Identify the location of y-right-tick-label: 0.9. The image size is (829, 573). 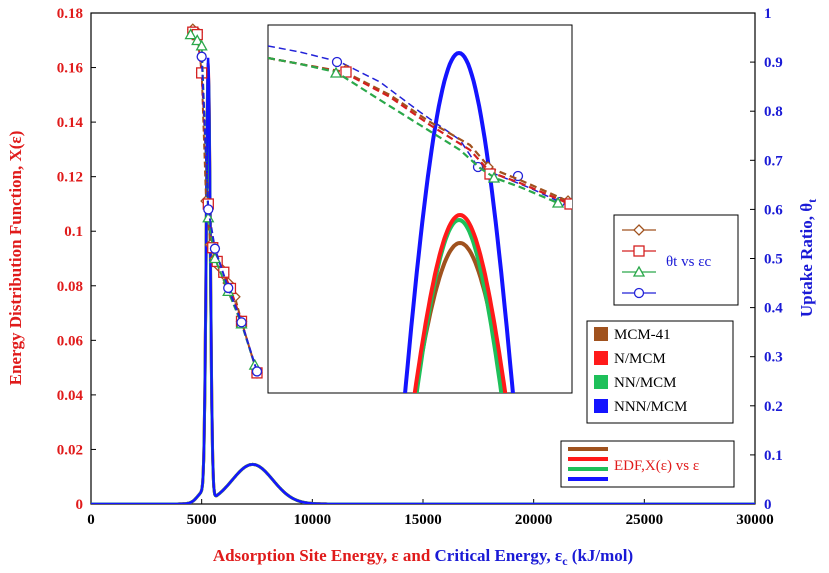
(773, 63).